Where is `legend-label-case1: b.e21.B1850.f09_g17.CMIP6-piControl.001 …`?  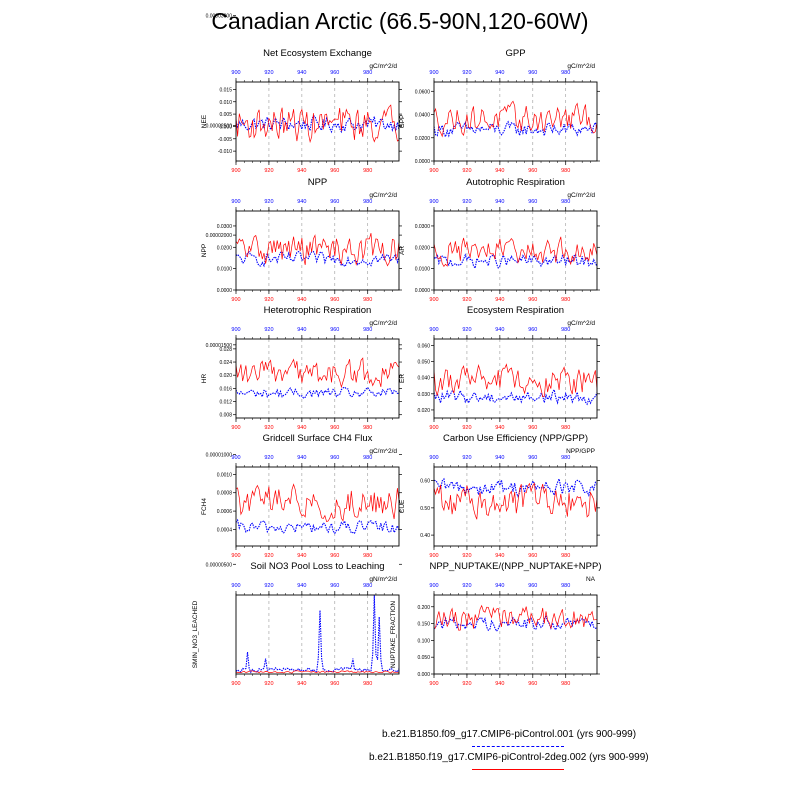 legend-label-case1: b.e21.B1850.f09_g17.CMIP6-piControl.001 … is located at coordinates (509, 734).